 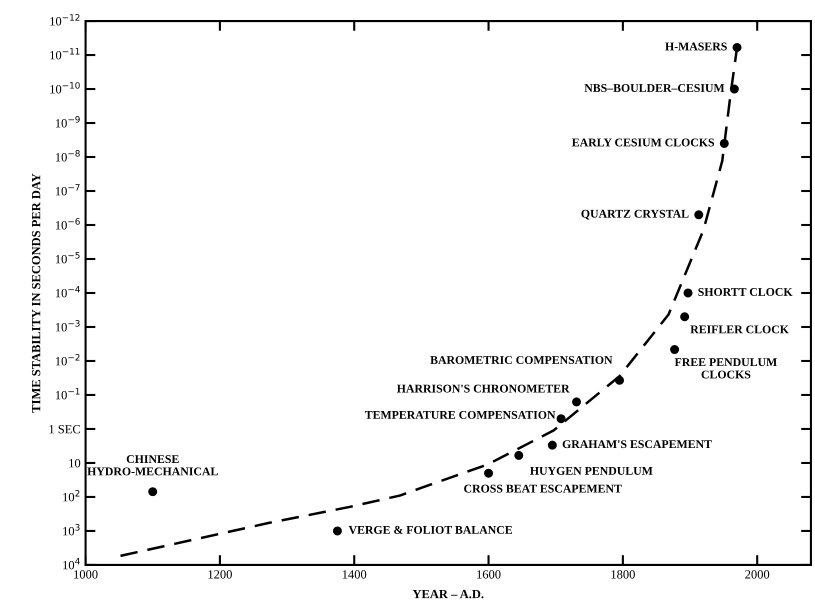 What do you see at coordinates (637, 444) in the screenshot?
I see `annotation: GRAHAM'S ESCAPEMENT` at bounding box center [637, 444].